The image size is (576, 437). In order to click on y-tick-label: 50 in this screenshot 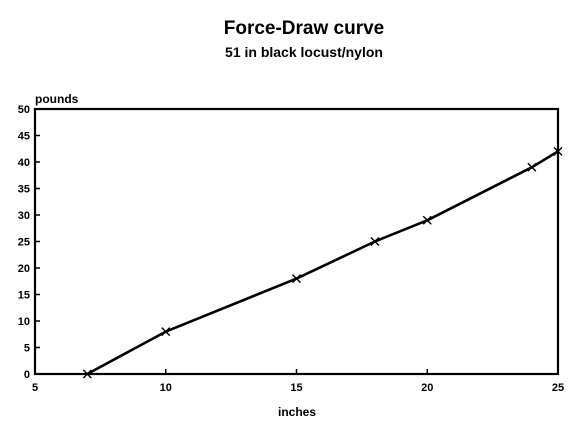, I will do `click(24, 110)`.